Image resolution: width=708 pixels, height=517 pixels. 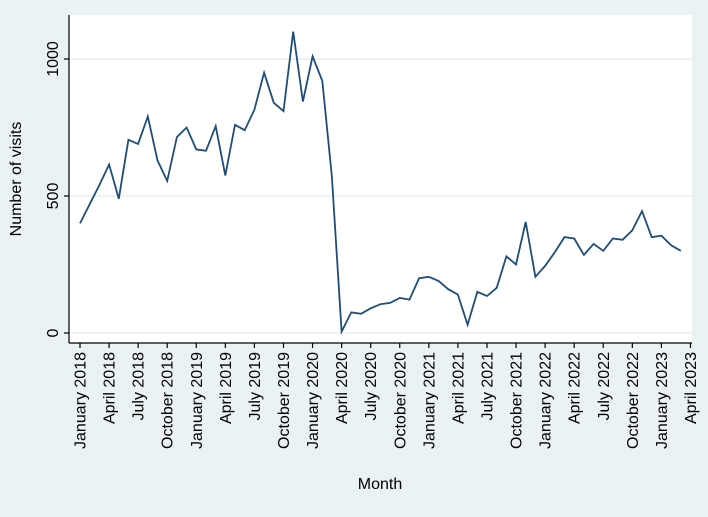 I want to click on x-tick-label: July 2020, so click(x=371, y=386).